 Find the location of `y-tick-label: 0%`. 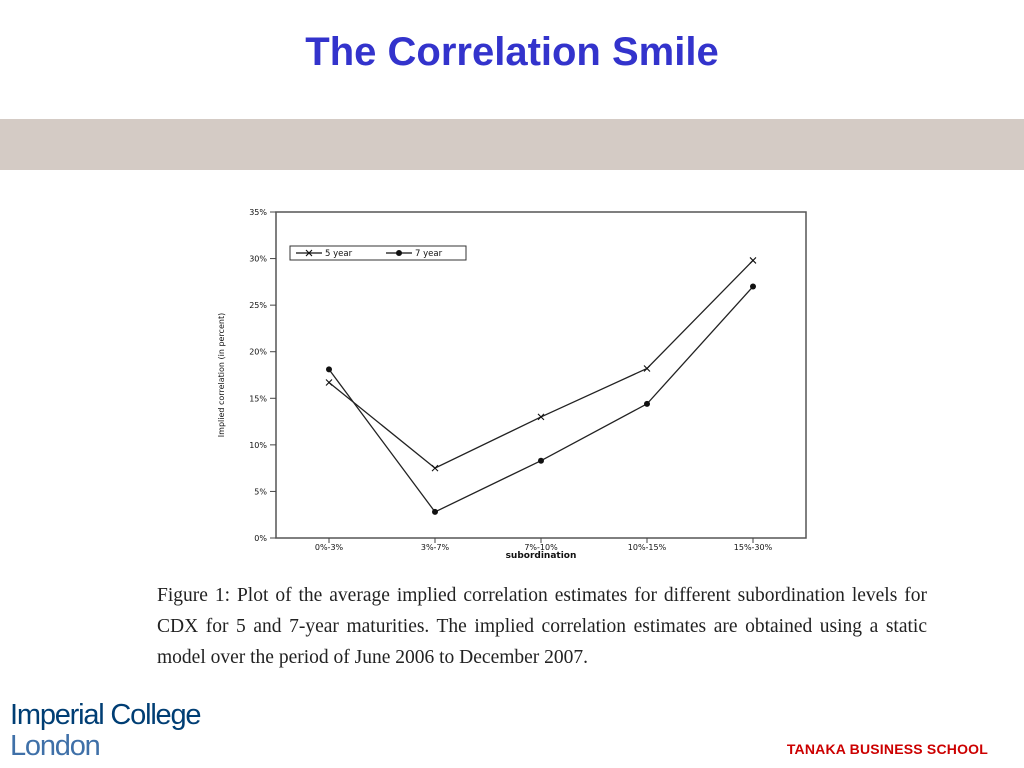

y-tick-label: 0% is located at coordinates (260, 538).